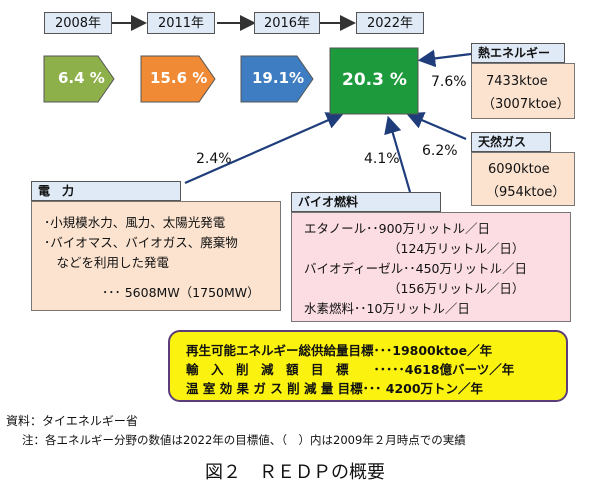 The height and width of the screenshot is (494, 590). I want to click on year-2016: 2016年, so click(287, 23).